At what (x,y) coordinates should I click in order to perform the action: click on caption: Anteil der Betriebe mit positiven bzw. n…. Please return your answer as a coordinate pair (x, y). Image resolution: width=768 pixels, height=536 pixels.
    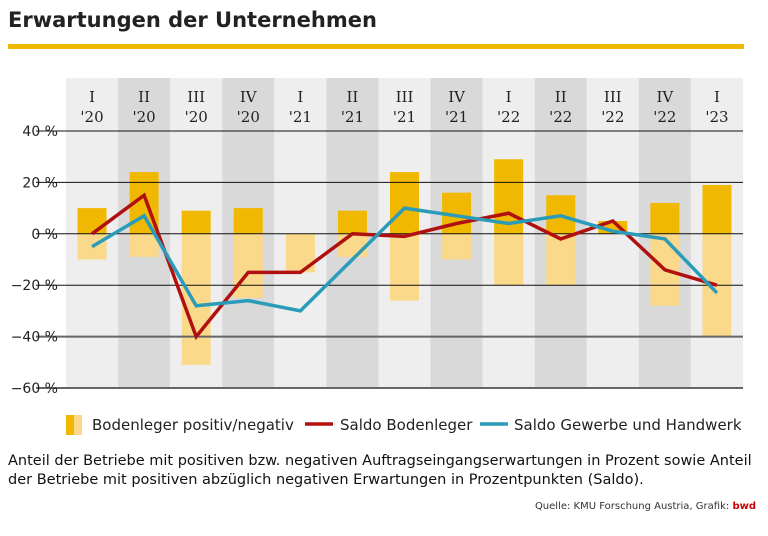
    Looking at the image, I should click on (380, 470).